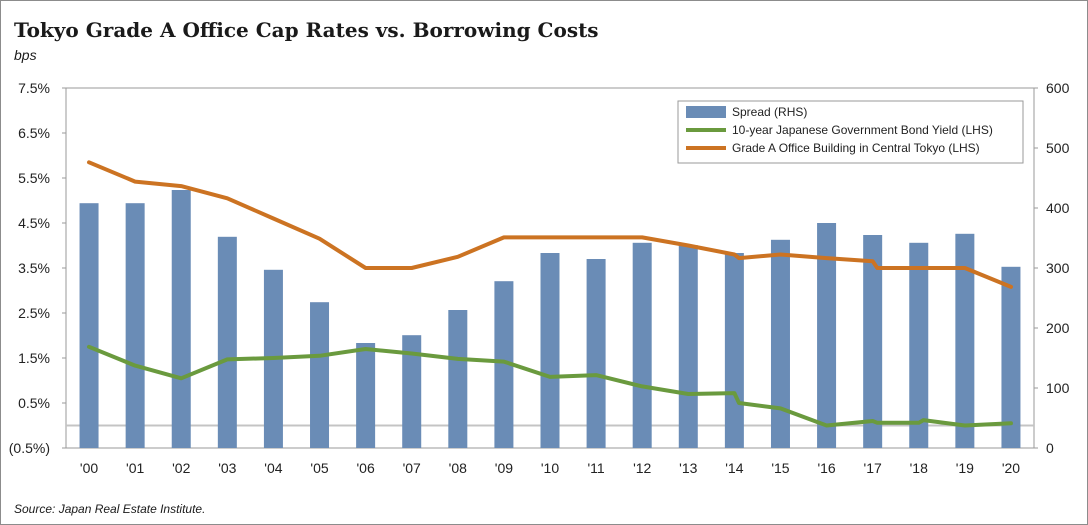 The width and height of the screenshot is (1088, 525). I want to click on right-tick-label: 0, so click(1050, 448).